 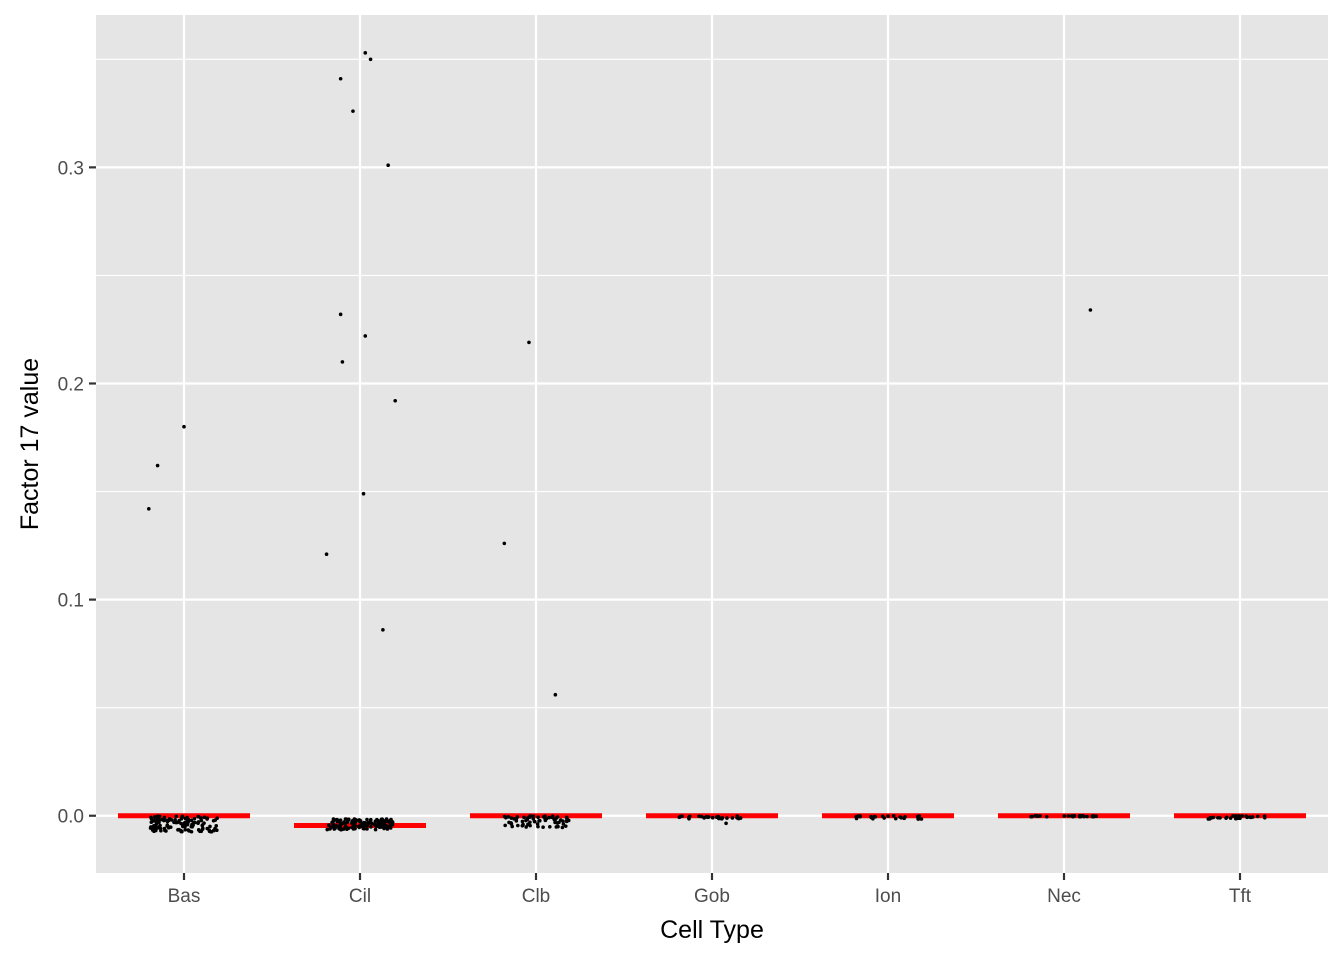 I want to click on x-tick-label: Ion, so click(x=888, y=896).